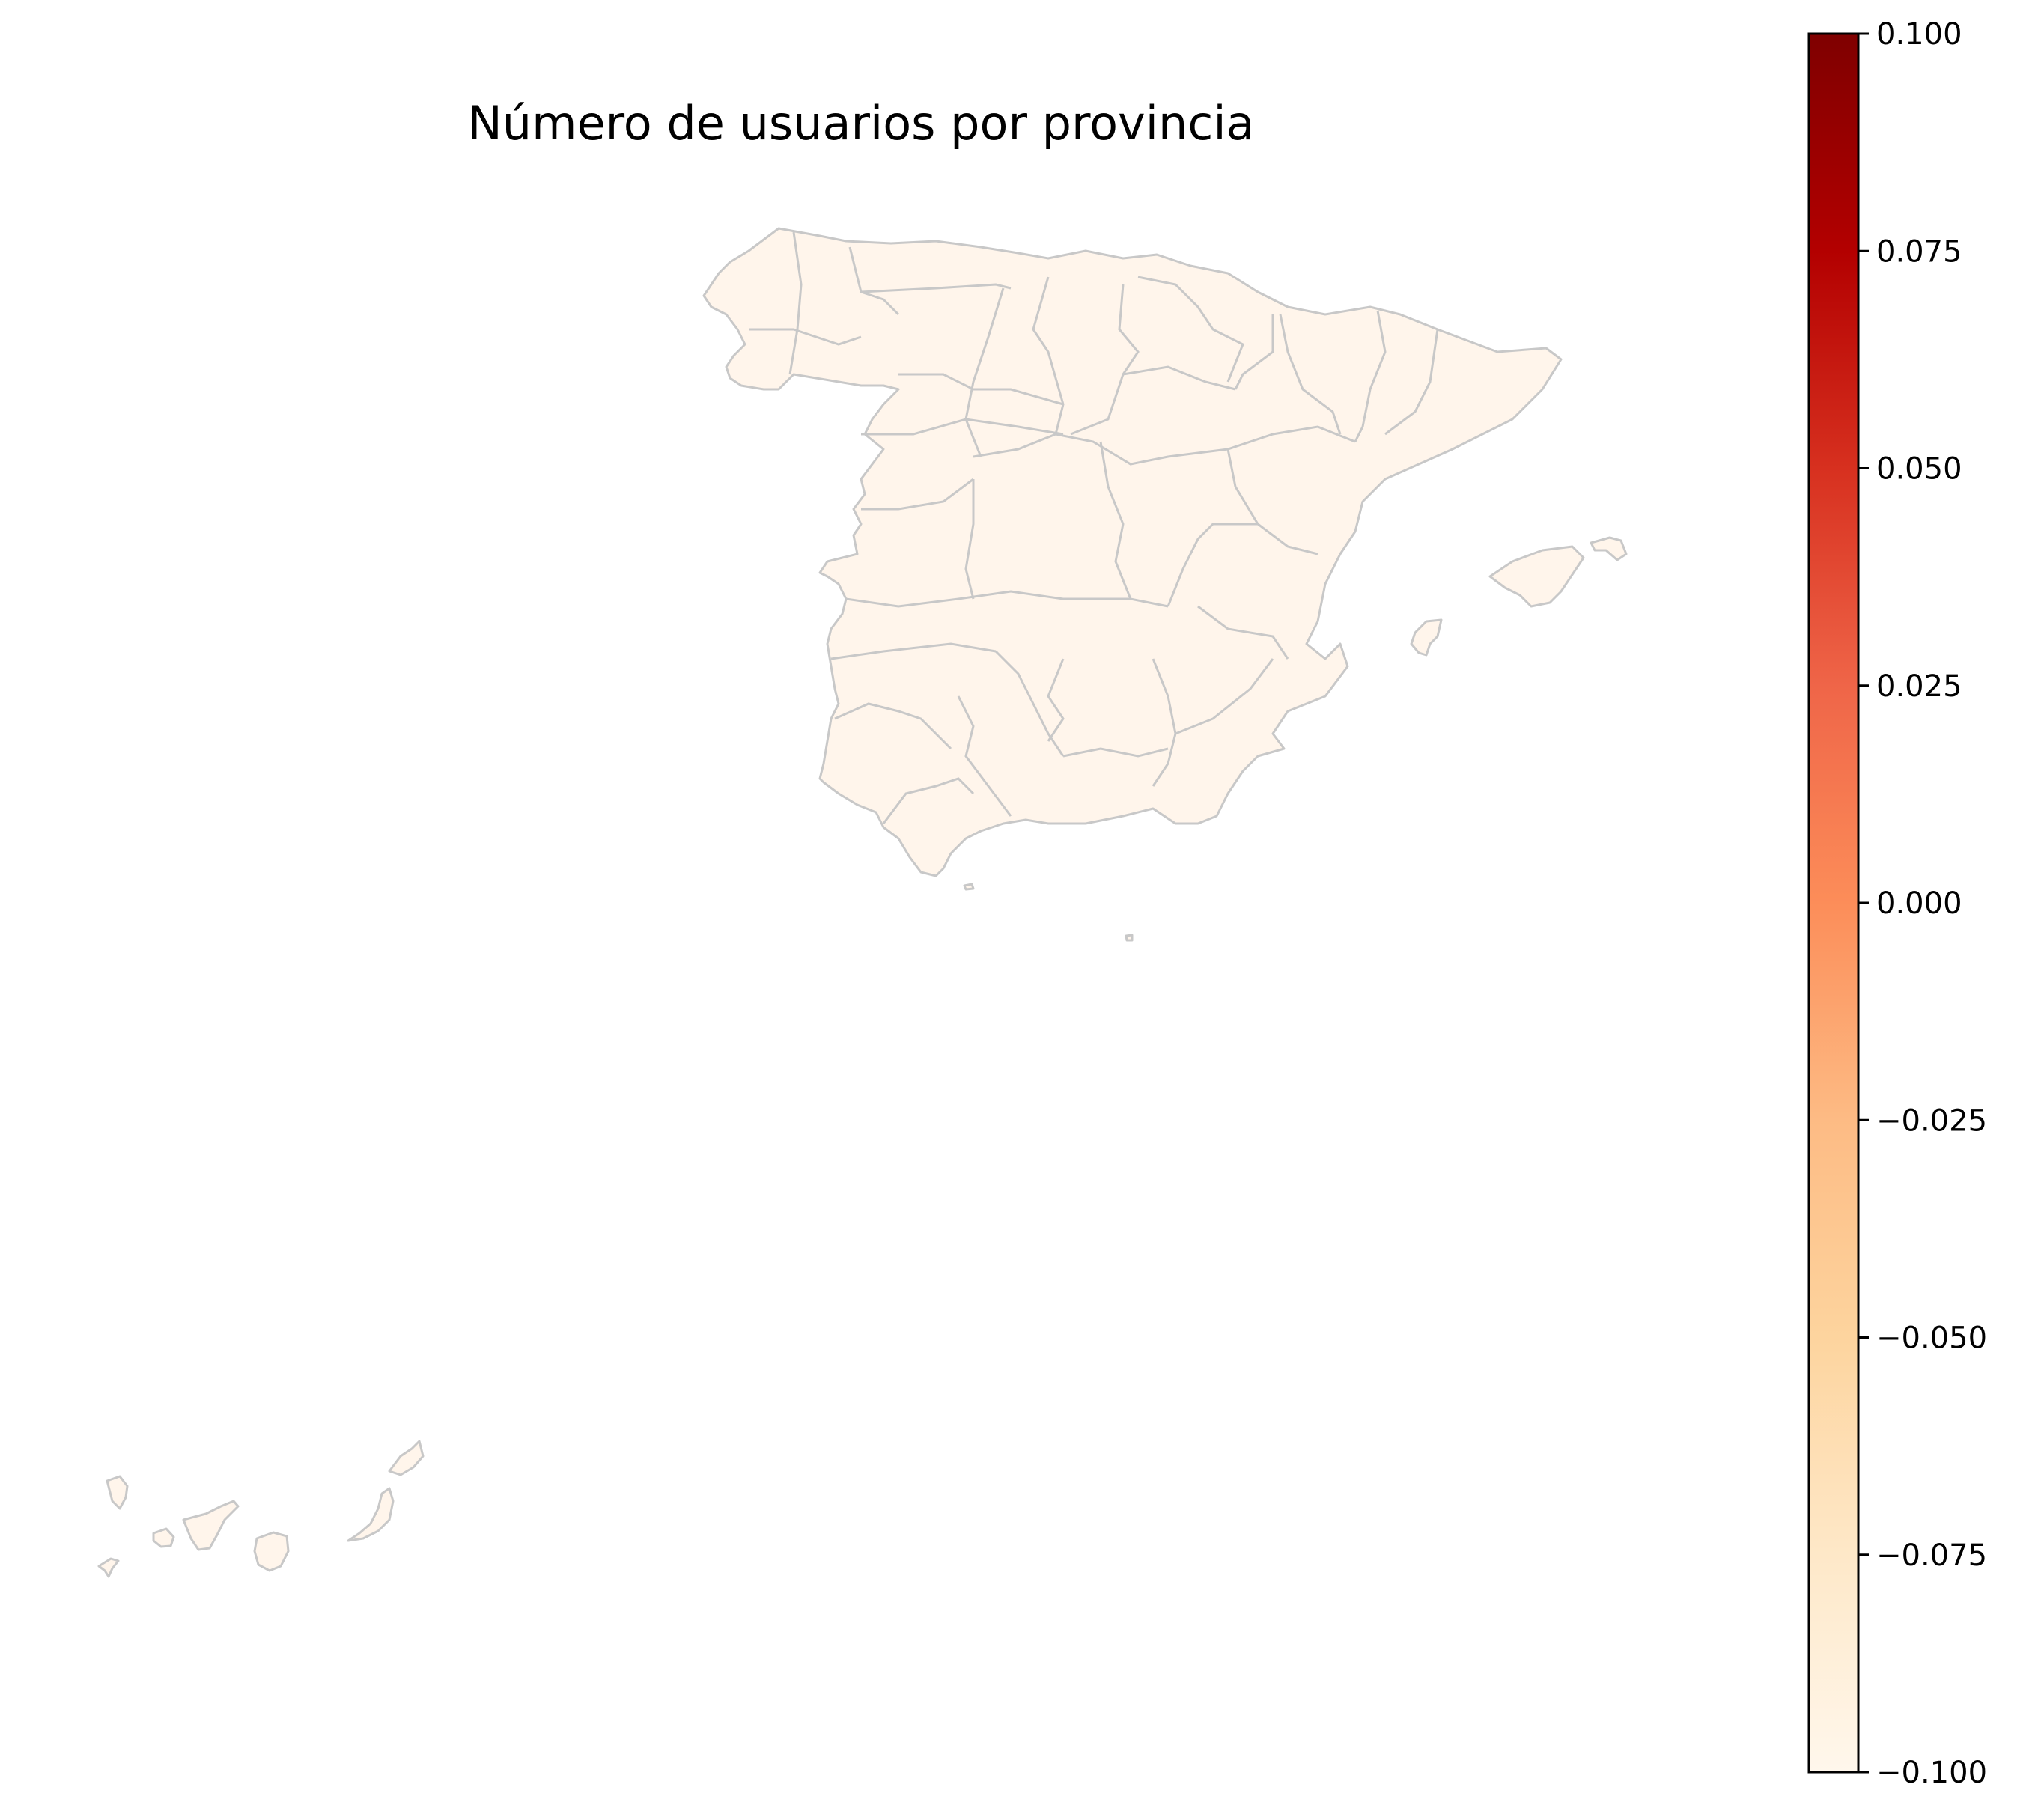 This screenshot has width=2044, height=1805. Describe the element at coordinates (1919, 252) in the screenshot. I see `colorbar-tick-label: 0.075` at that location.